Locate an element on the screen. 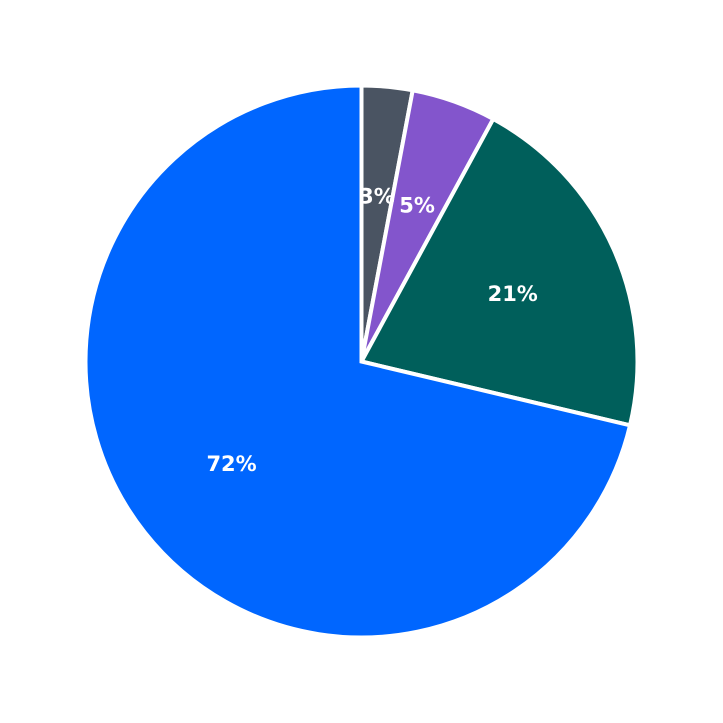  pie-slice-label-1: 5% is located at coordinates (417, 205).